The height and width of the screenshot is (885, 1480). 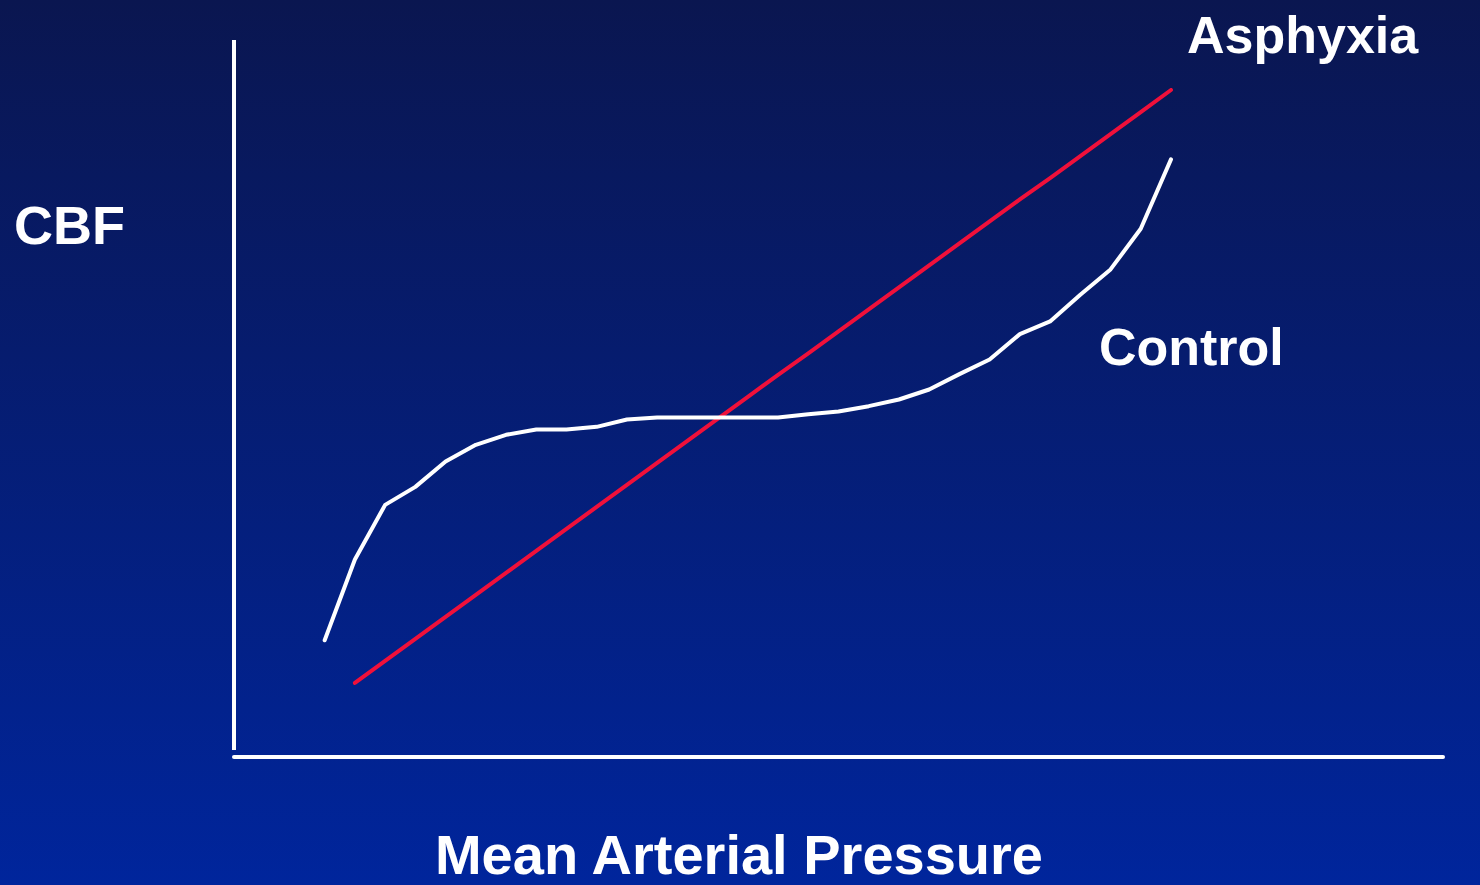 I want to click on series-label: Control, so click(x=1191, y=347).